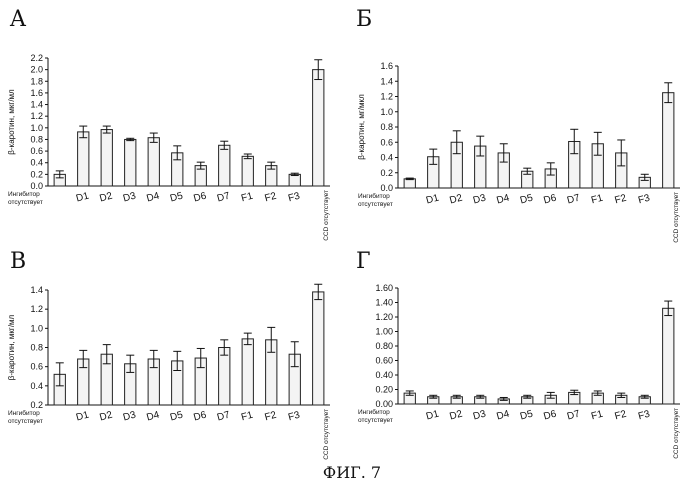 Image resolution: width=699 pixels, height=490 pixels. I want to click on y-tick-label: 1.20, so click(384, 317).